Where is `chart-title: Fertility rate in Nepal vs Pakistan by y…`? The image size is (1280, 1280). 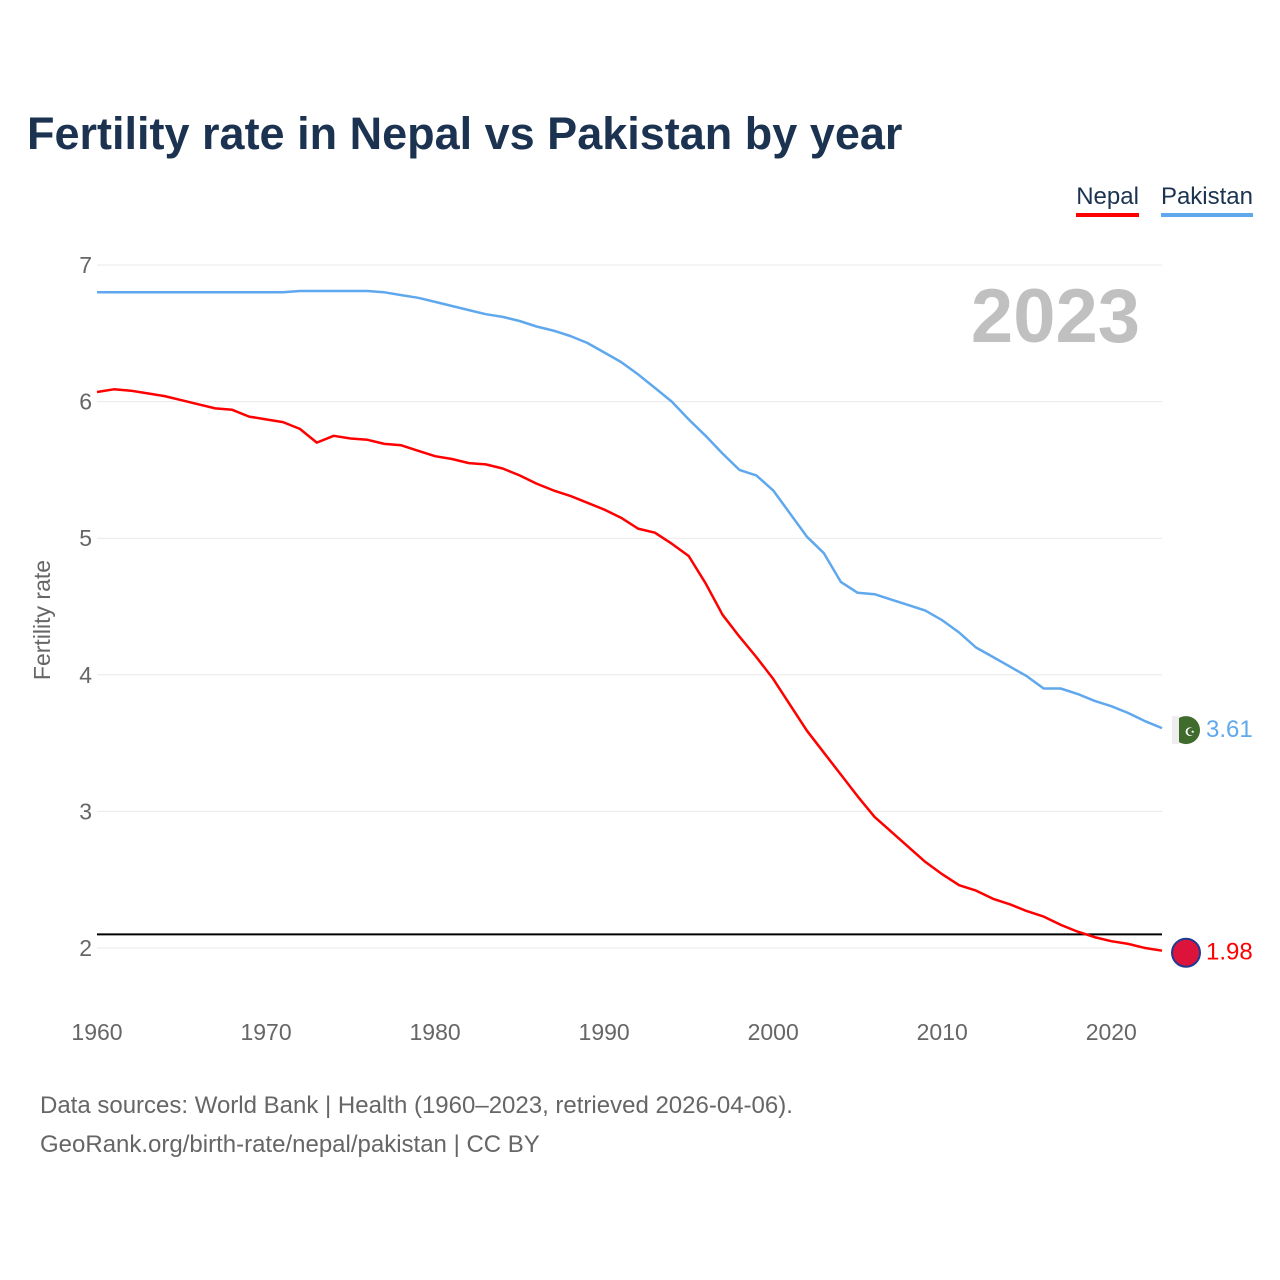
chart-title: Fertility rate in Nepal vs Pakistan by y… is located at coordinates (465, 133).